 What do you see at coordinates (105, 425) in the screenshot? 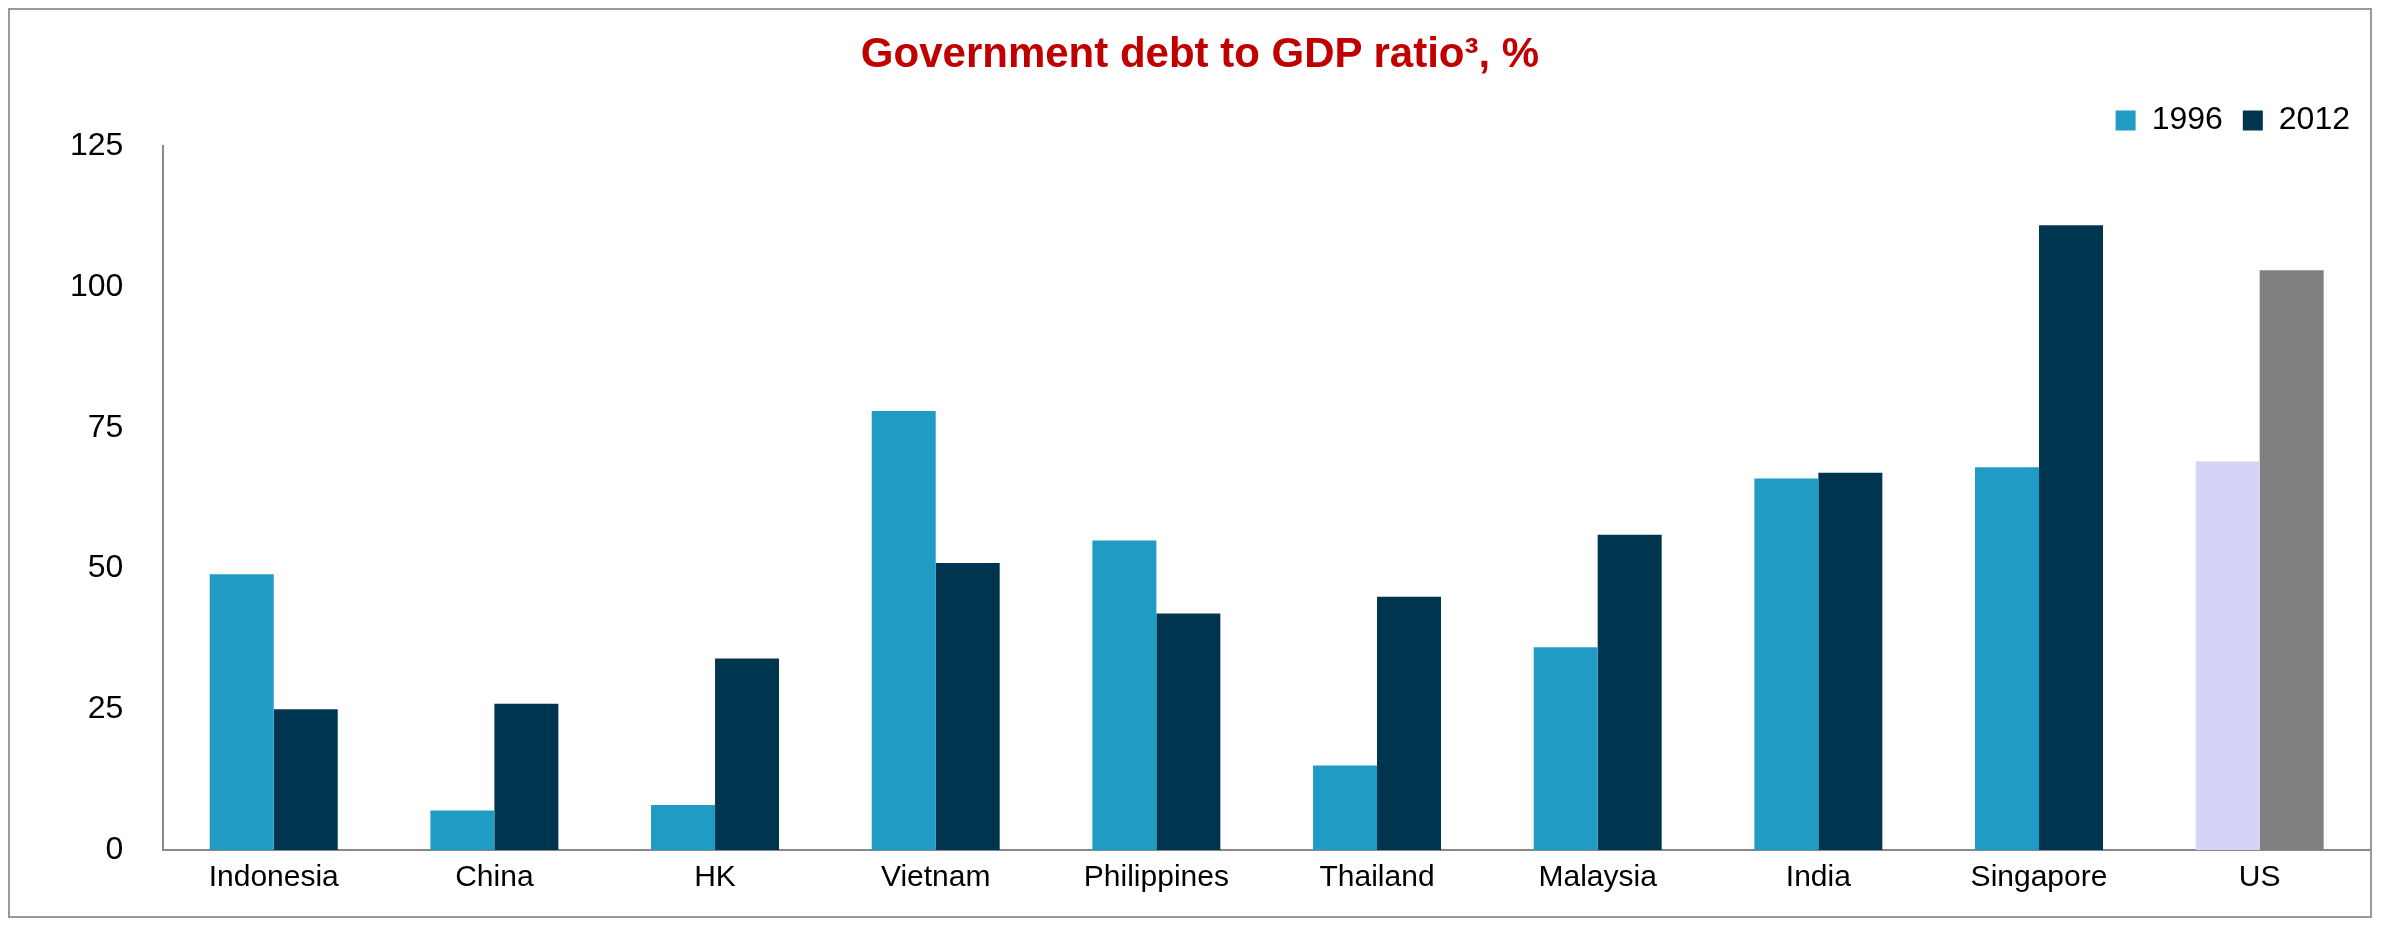
I see `y-tick-label: 75` at bounding box center [105, 425].